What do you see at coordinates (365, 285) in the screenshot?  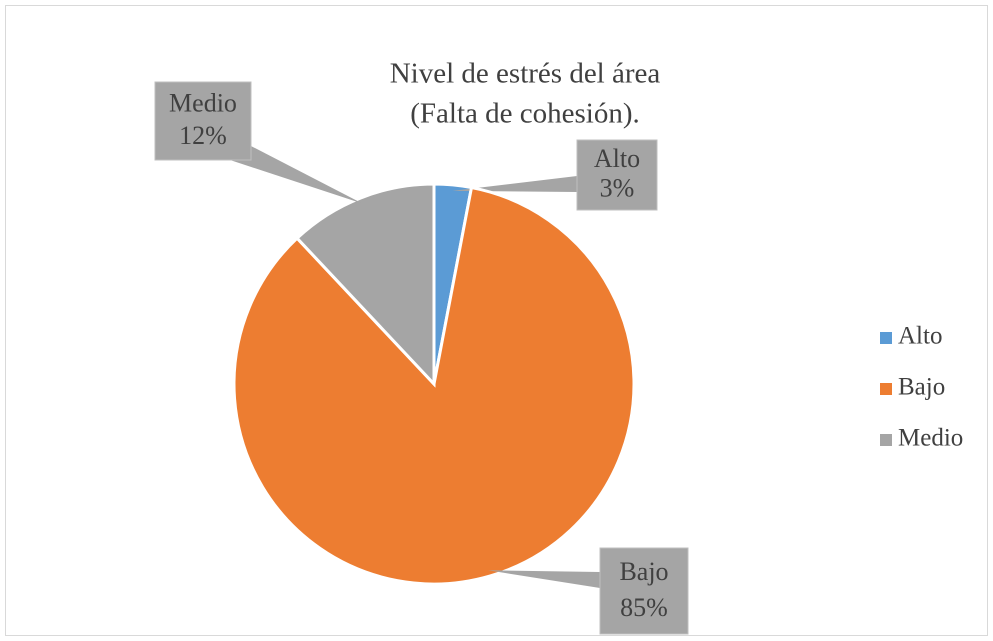 I see `pie-slice` at bounding box center [365, 285].